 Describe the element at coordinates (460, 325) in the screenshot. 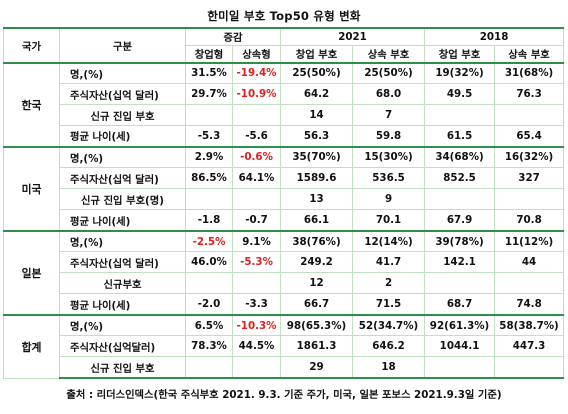

I see `table-cell: 92(61.3%)` at that location.